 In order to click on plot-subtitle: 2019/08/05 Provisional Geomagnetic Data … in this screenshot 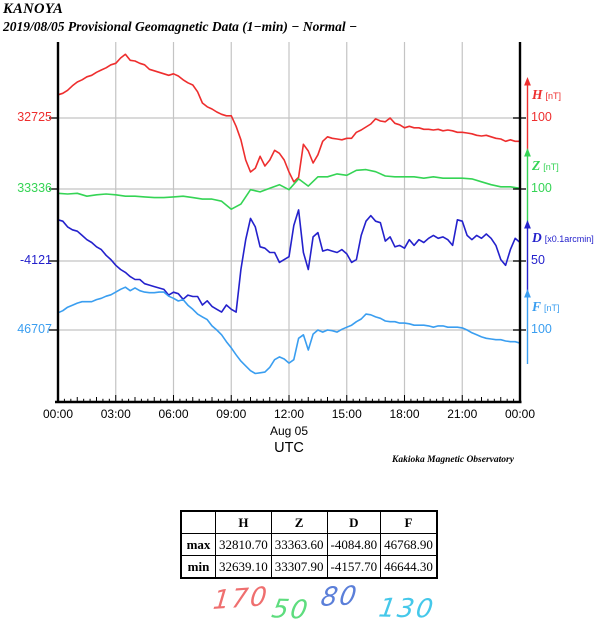, I will do `click(180, 26)`.